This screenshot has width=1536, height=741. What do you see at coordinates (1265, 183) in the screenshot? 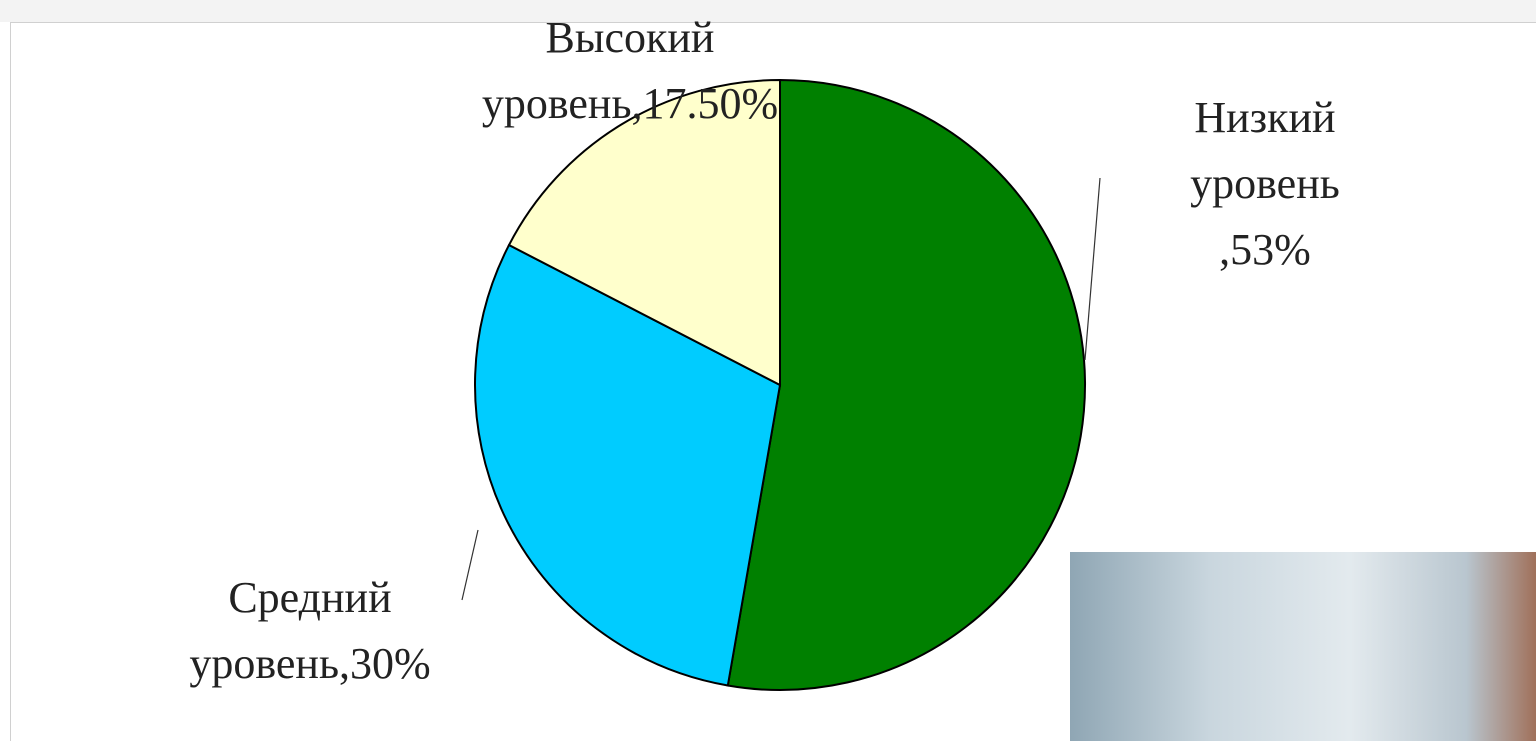
I see `data-label: Низкий уровень ,53%` at bounding box center [1265, 183].